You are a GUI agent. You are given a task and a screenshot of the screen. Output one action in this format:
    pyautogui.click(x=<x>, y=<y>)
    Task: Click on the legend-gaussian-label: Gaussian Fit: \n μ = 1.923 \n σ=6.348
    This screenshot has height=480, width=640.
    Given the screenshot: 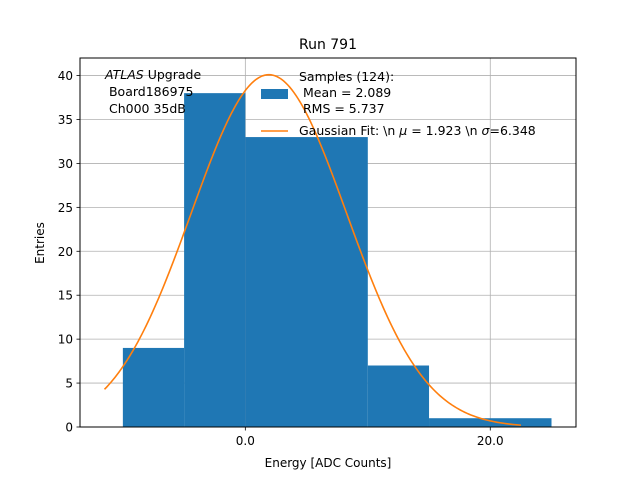 What is the action you would take?
    pyautogui.click(x=417, y=130)
    